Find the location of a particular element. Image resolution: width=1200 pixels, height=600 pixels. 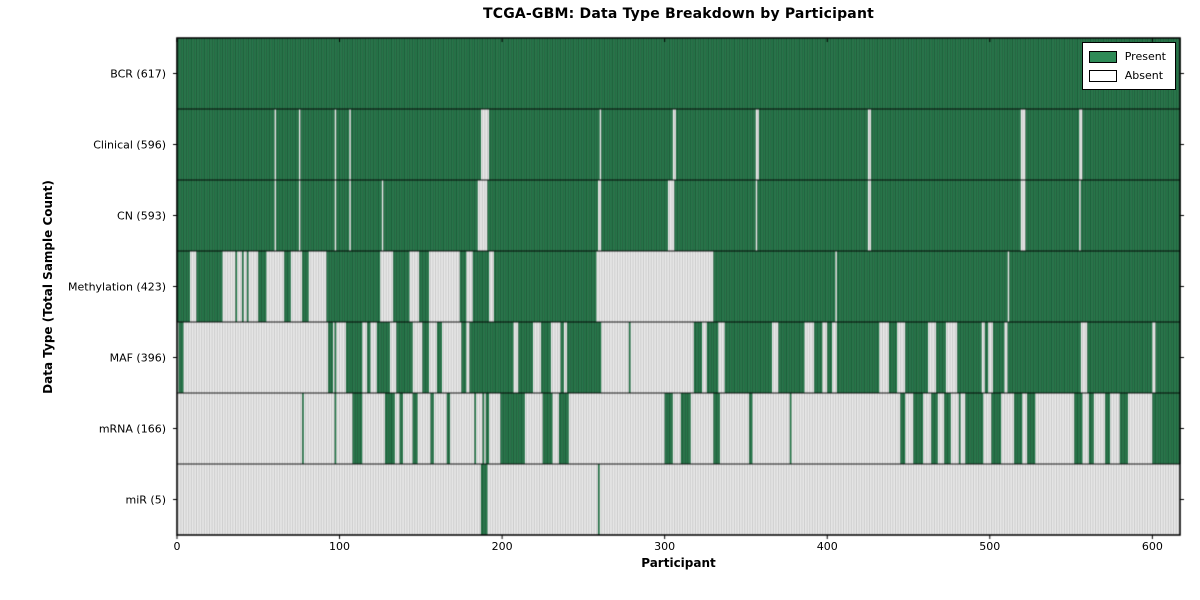

row-label-bcr: BCR (617) is located at coordinates (138, 73).